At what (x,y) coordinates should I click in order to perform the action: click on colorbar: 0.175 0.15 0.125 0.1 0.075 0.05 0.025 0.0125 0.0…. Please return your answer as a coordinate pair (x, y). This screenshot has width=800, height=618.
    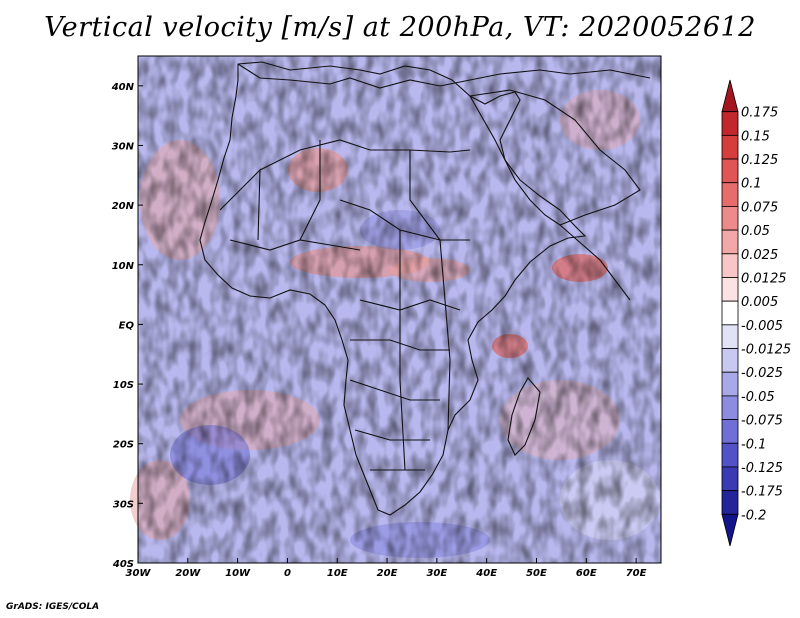
    Looking at the image, I should click on (756, 313).